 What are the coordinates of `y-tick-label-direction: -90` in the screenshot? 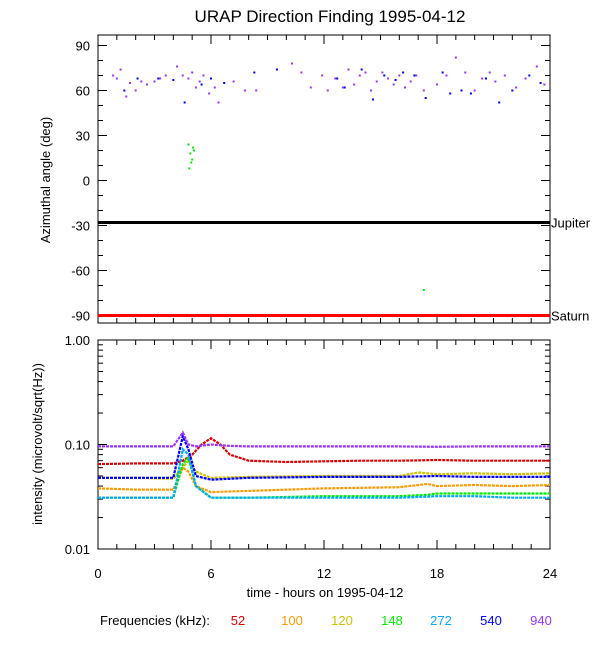 It's located at (80, 316).